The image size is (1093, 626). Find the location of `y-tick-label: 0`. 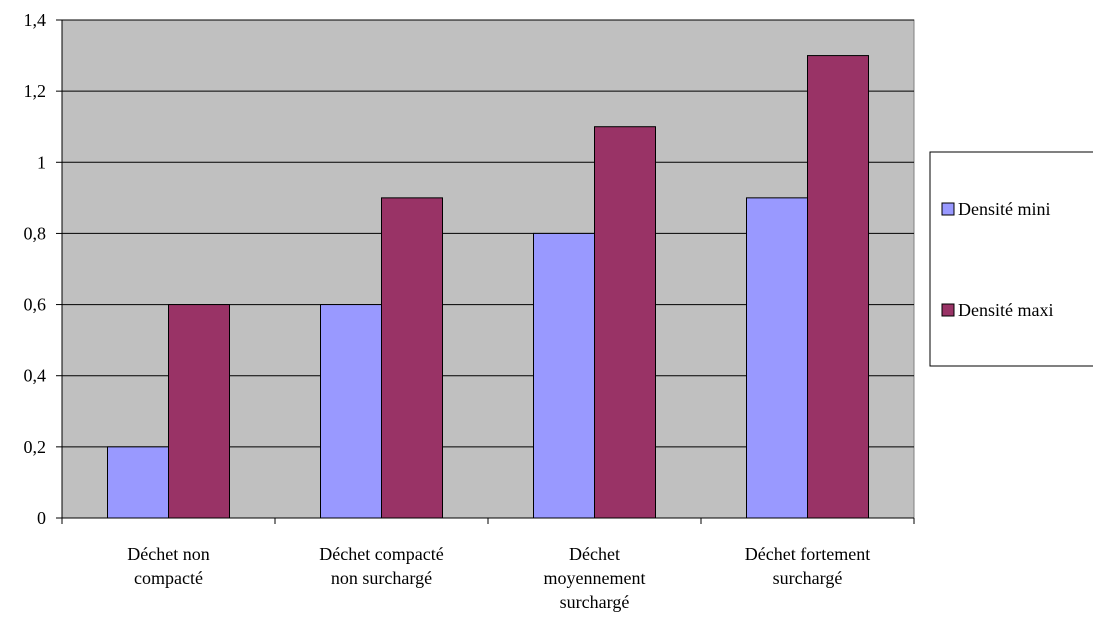

y-tick-label: 0 is located at coordinates (41, 518).